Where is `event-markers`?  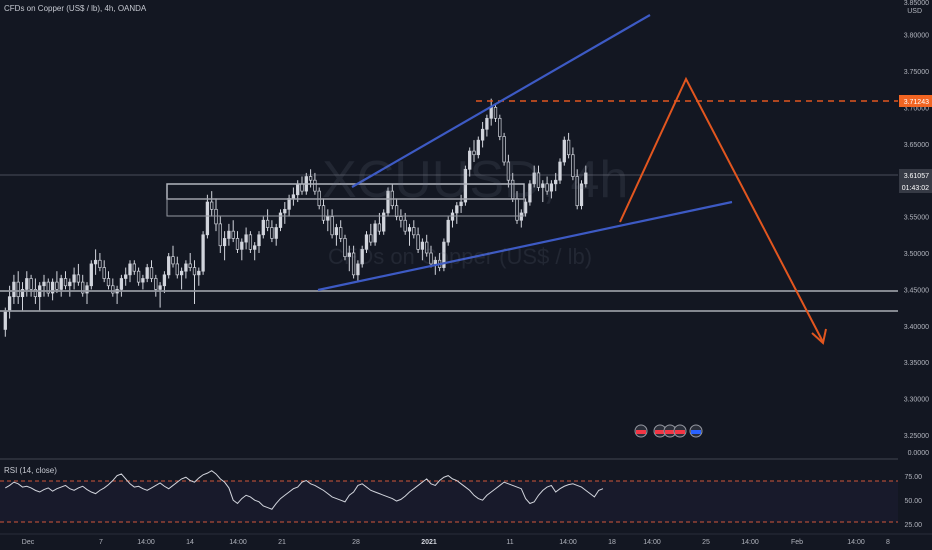 event-markers is located at coordinates (668, 431).